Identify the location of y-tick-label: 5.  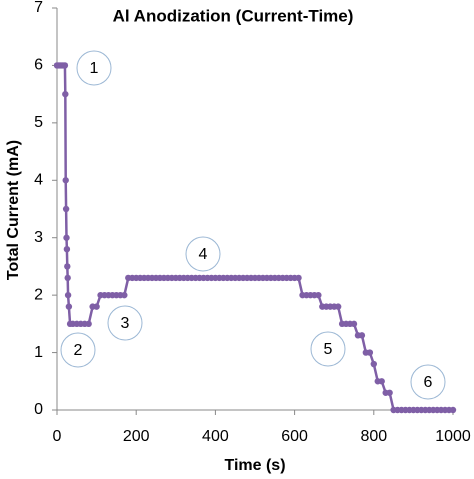
(38, 122).